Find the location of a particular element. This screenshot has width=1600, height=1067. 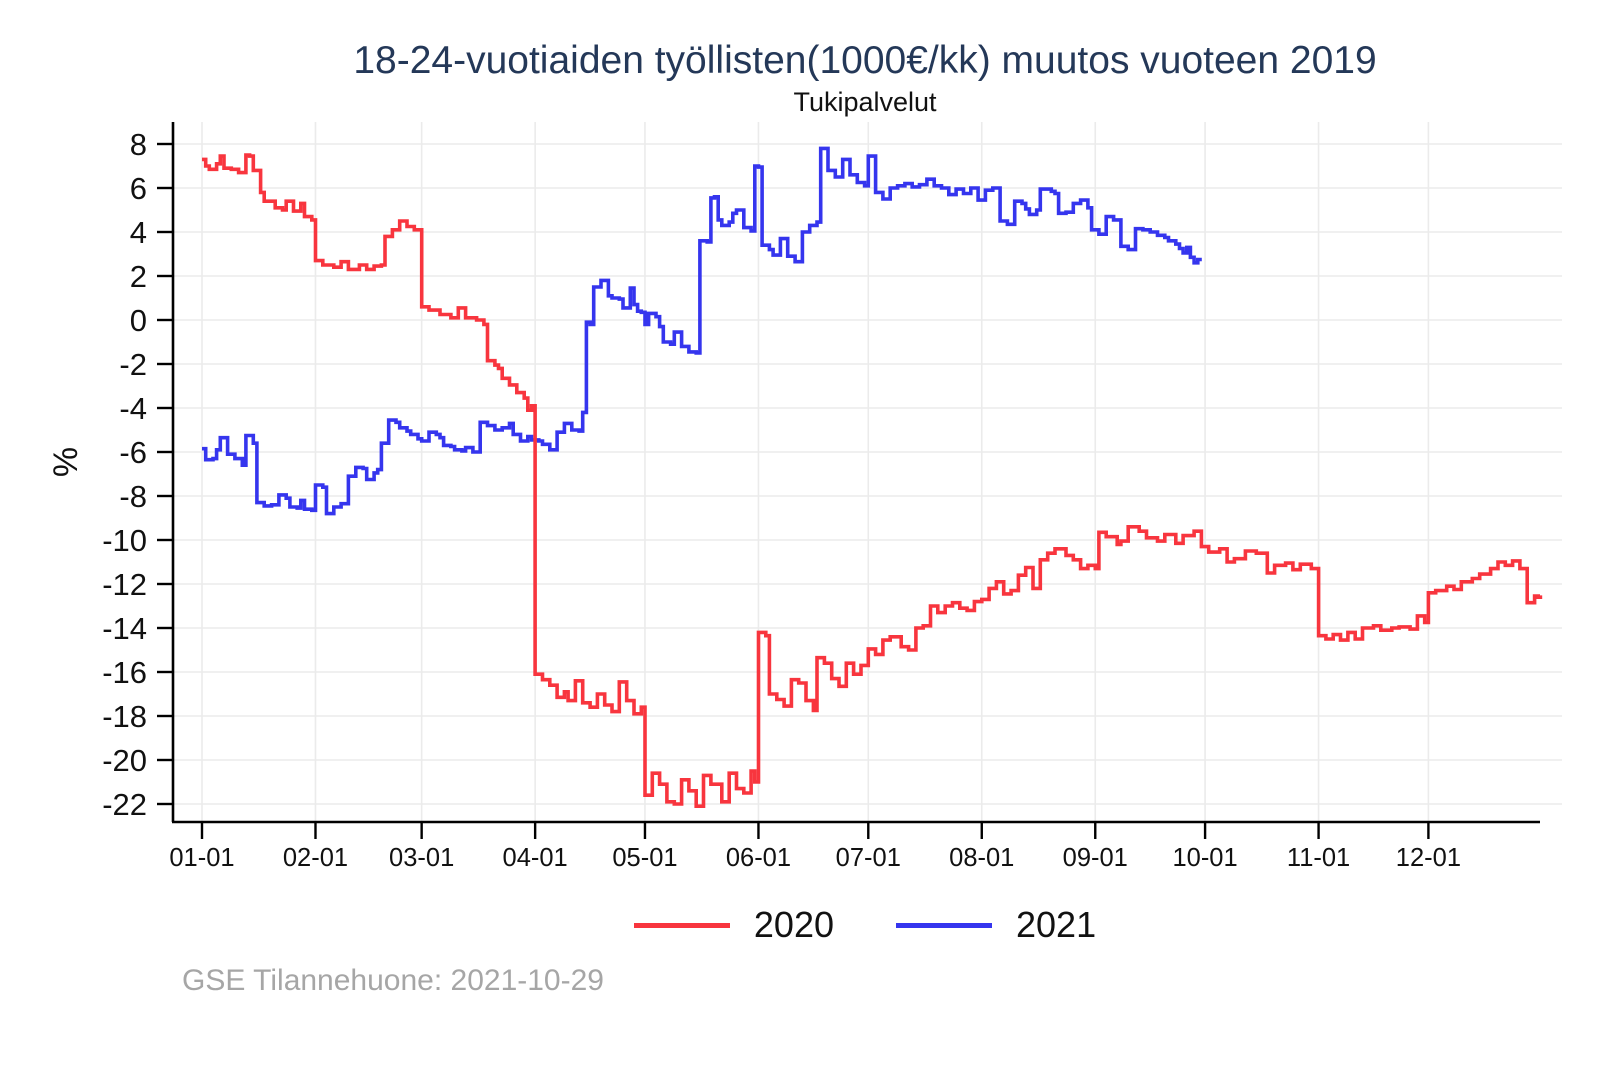

x-tick-label: 02-01 is located at coordinates (315, 858).